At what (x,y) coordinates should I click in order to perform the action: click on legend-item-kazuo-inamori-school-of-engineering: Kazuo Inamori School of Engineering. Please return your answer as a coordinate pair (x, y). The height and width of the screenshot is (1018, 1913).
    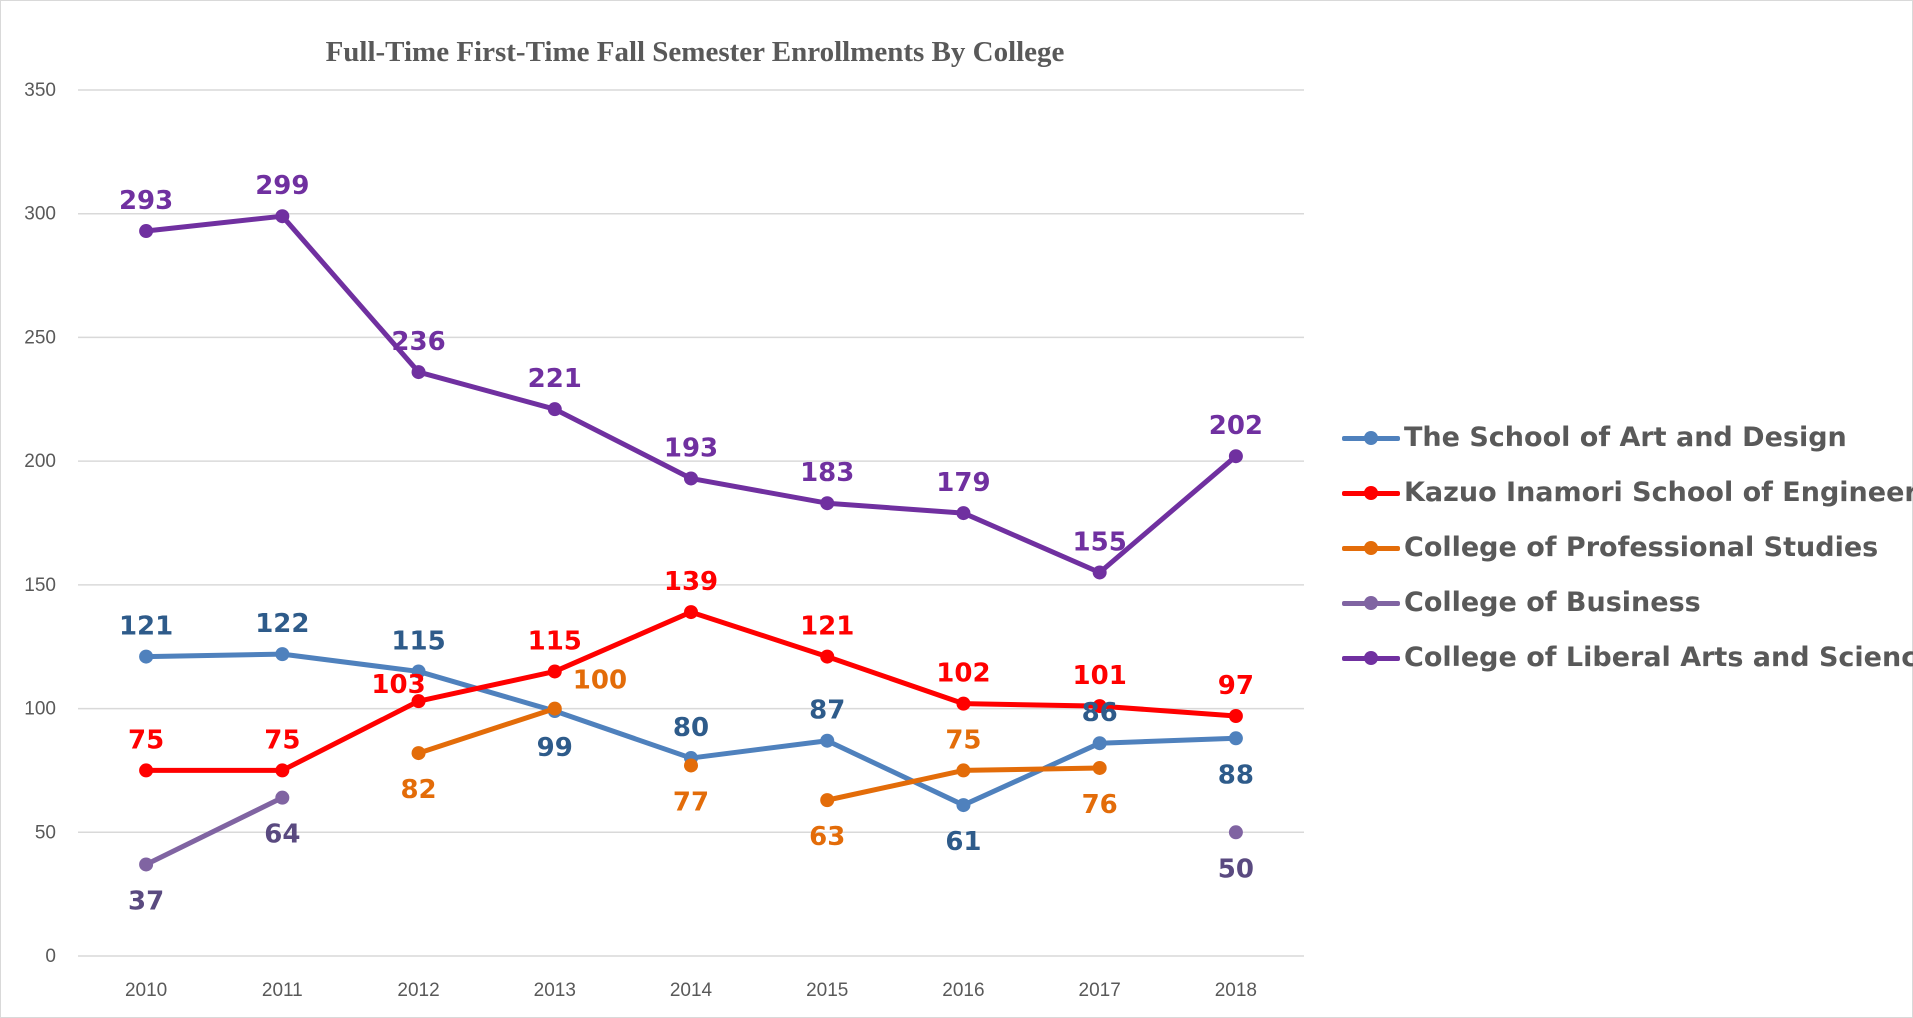
    Looking at the image, I should click on (1627, 492).